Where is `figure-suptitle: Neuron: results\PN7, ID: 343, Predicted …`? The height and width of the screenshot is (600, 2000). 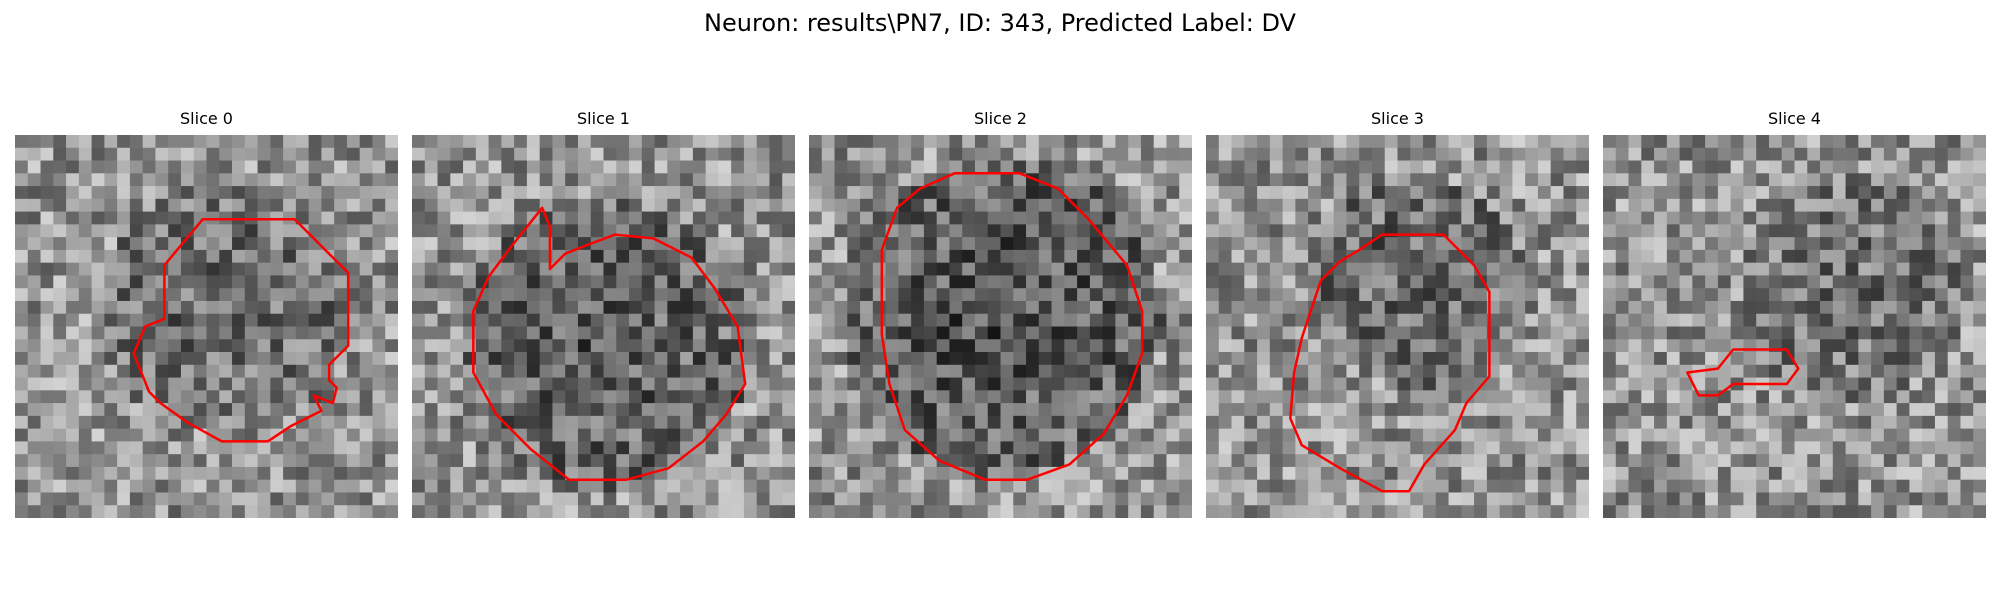 figure-suptitle: Neuron: results\PN7, ID: 343, Predicted … is located at coordinates (1000, 23).